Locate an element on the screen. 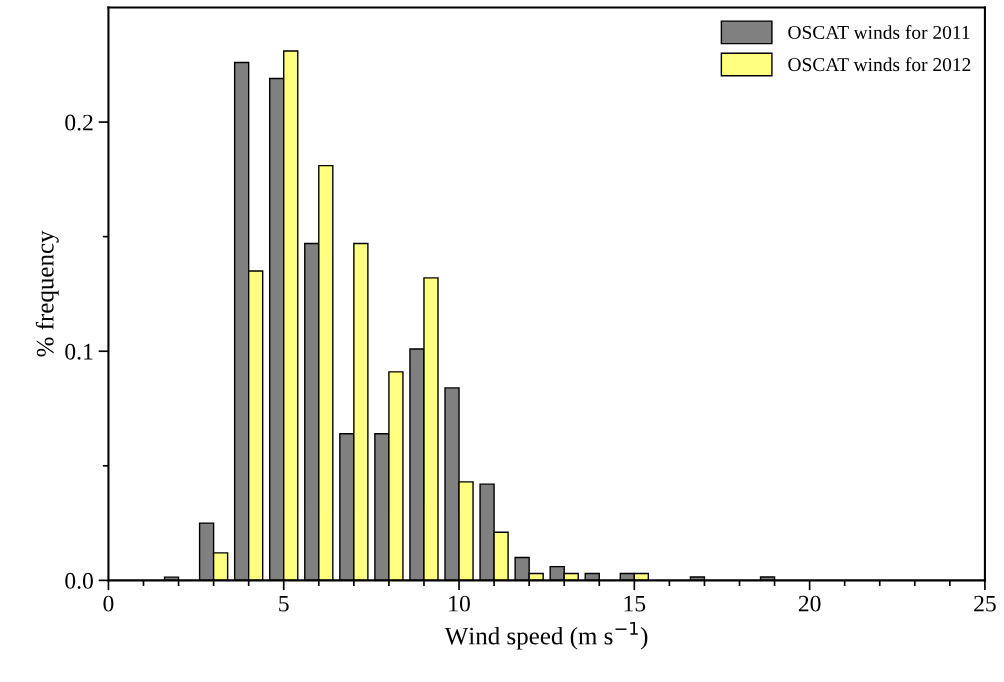 The width and height of the screenshot is (1004, 682). x-tick-label: 25 is located at coordinates (985, 603).